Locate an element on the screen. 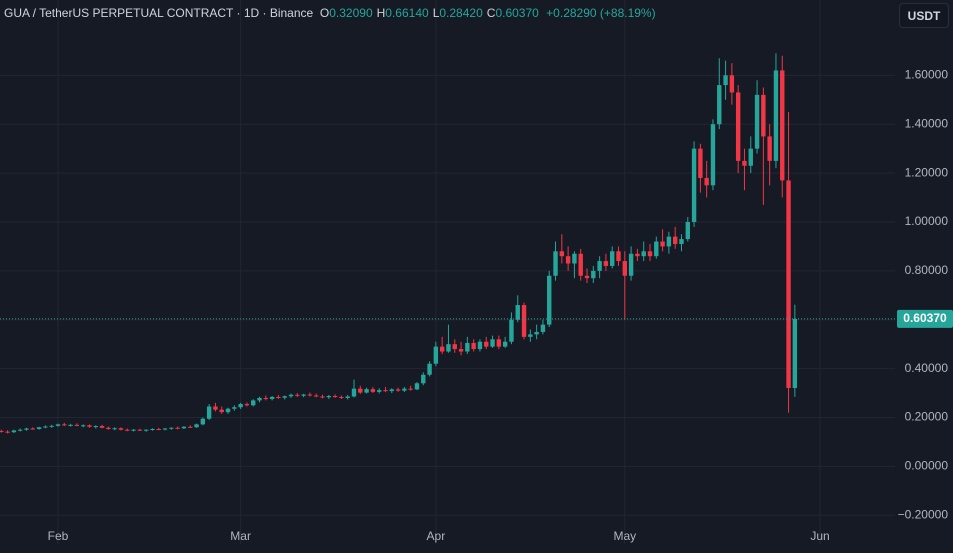 The width and height of the screenshot is (953, 553). x-tick-label: May is located at coordinates (624, 536).